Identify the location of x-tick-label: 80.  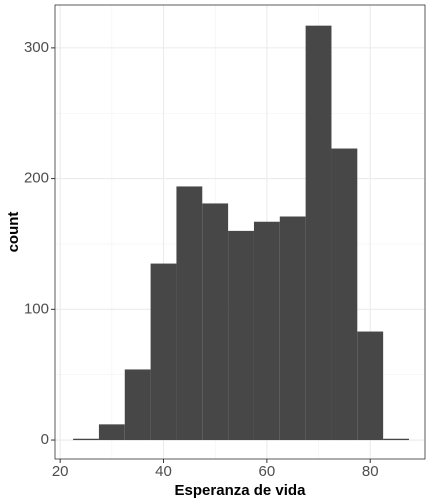
(370, 471).